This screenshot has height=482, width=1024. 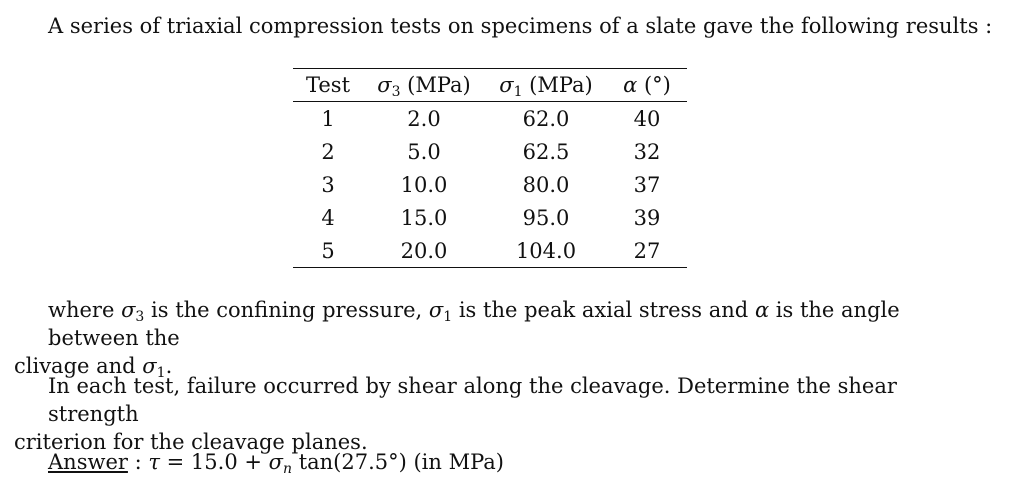 What do you see at coordinates (424, 151) in the screenshot?
I see `cell-sigma3: 5.0` at bounding box center [424, 151].